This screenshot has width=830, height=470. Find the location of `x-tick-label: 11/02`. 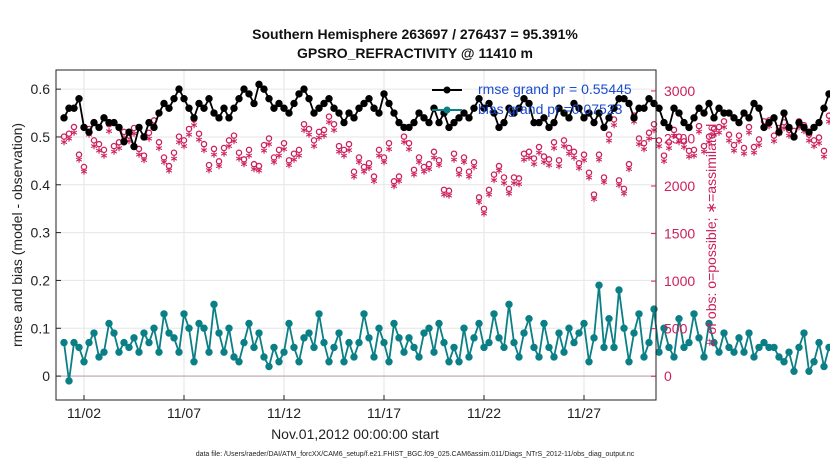

x-tick-label: 11/02 is located at coordinates (84, 413).